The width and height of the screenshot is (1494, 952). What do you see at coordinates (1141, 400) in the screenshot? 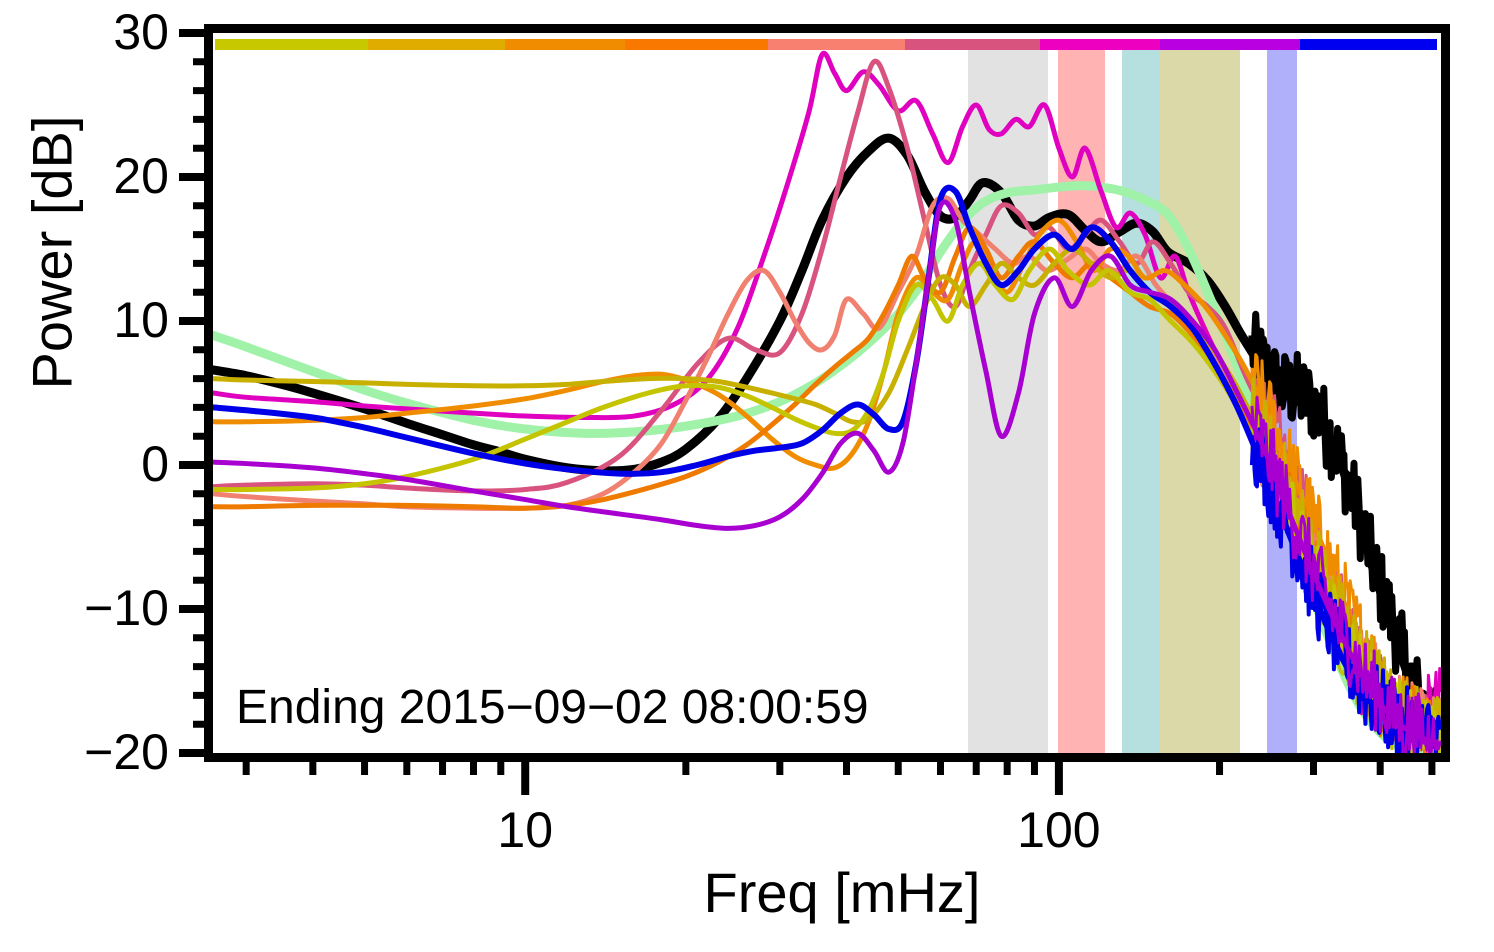
I see `band-teal` at bounding box center [1141, 400].